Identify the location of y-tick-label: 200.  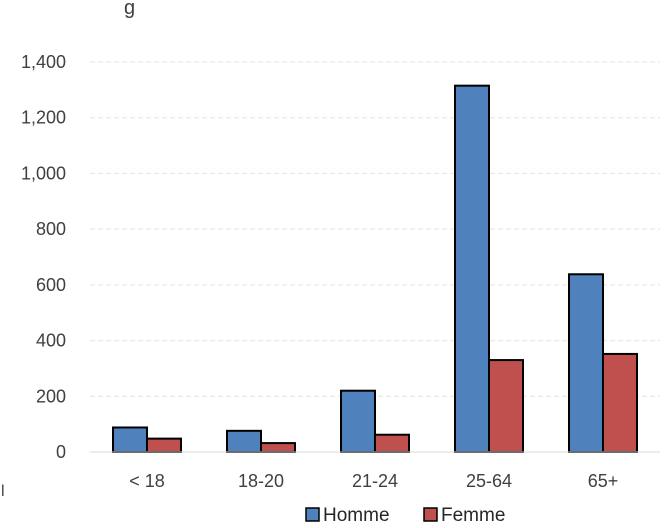
(51, 396).